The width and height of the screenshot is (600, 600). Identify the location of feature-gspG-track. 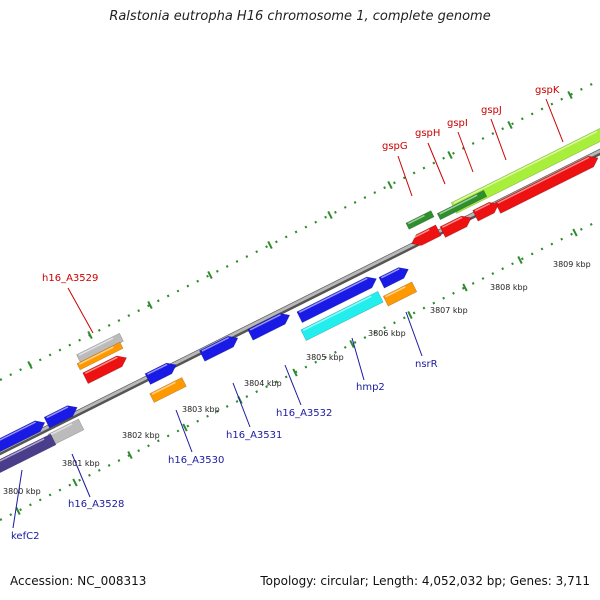
(420, 220).